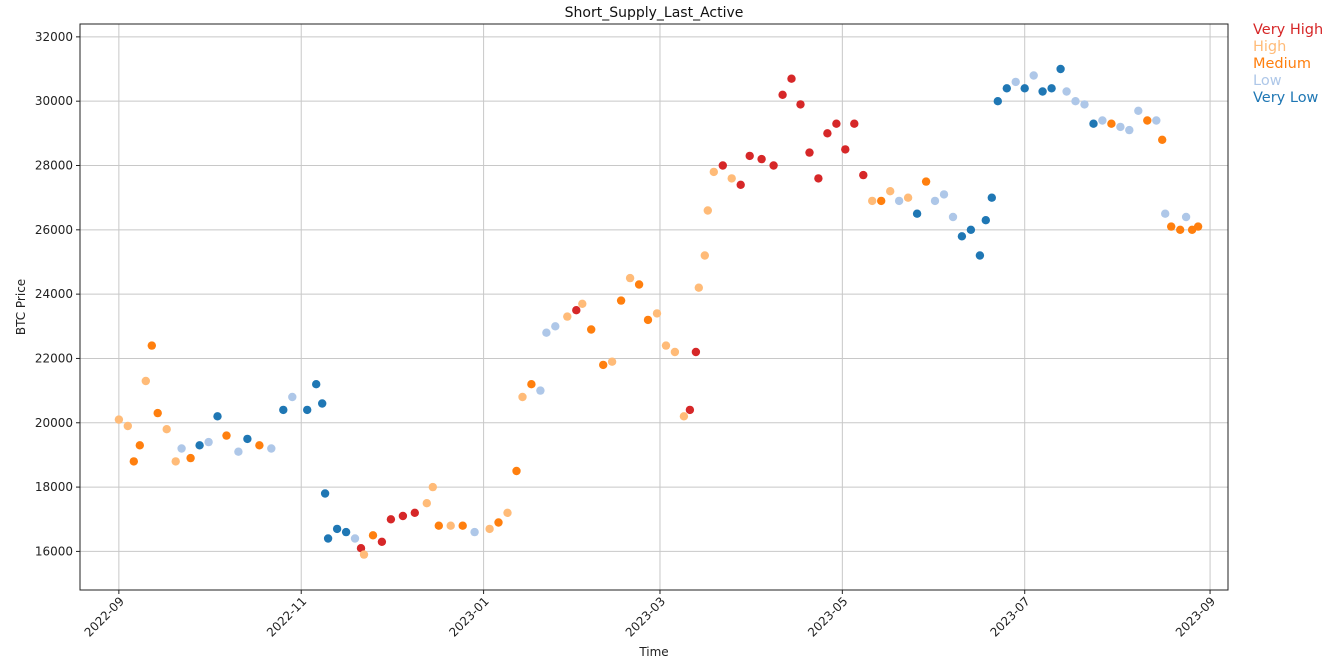 This screenshot has width=1333, height=664. Describe the element at coordinates (54, 166) in the screenshot. I see `y-tick-label: 28000` at that location.